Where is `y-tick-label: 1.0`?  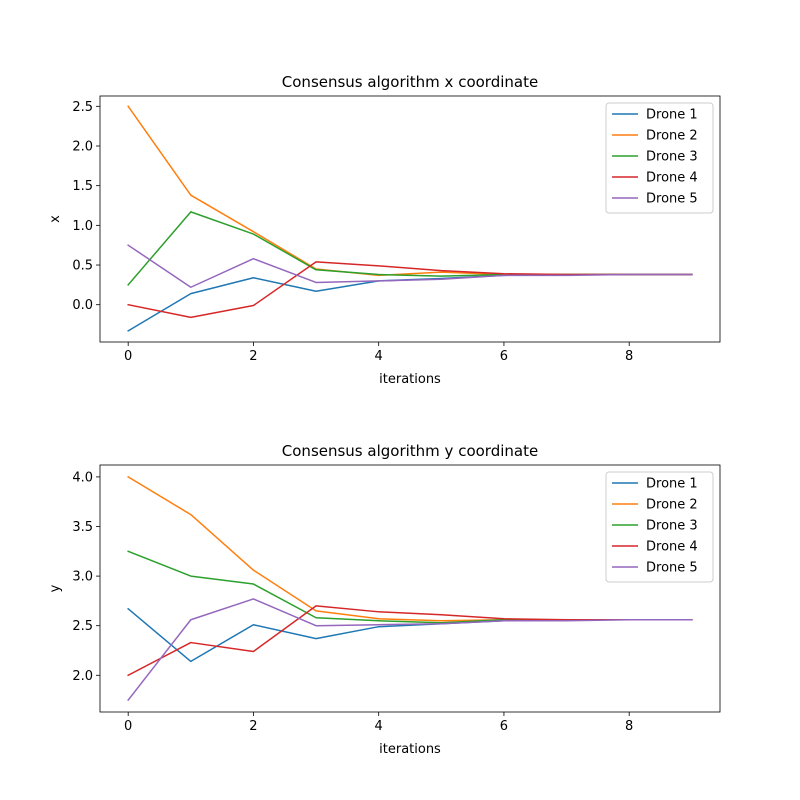 y-tick-label: 1.0 is located at coordinates (82, 226).